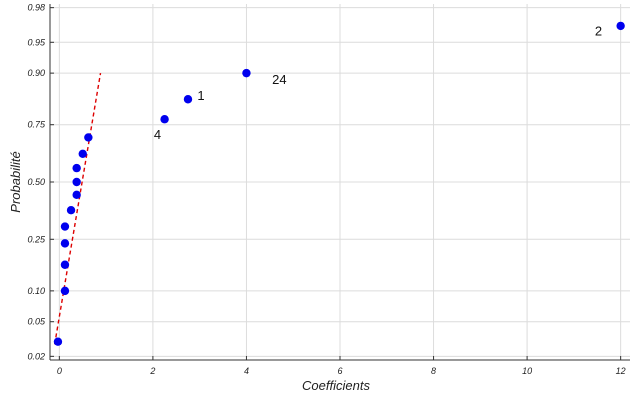  I want to click on x-tick-label: 10, so click(527, 371).